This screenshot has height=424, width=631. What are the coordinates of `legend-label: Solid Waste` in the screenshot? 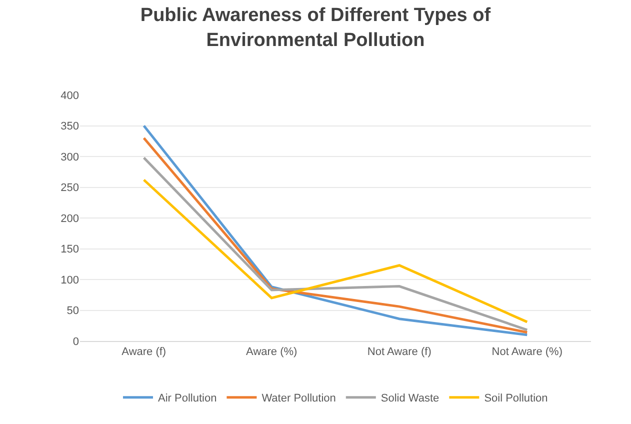 It's located at (410, 398).